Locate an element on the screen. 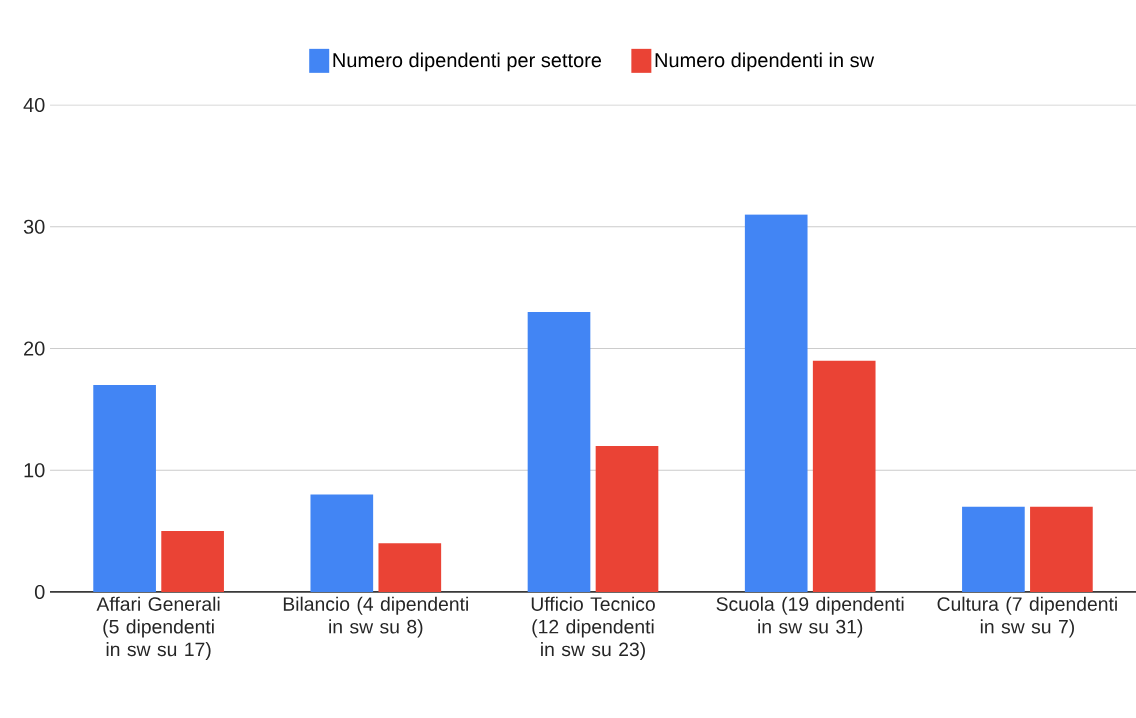 The height and width of the screenshot is (718, 1136). x-tick-label: Bilancio (4 dipendenti in sw su 8) is located at coordinates (375, 617).